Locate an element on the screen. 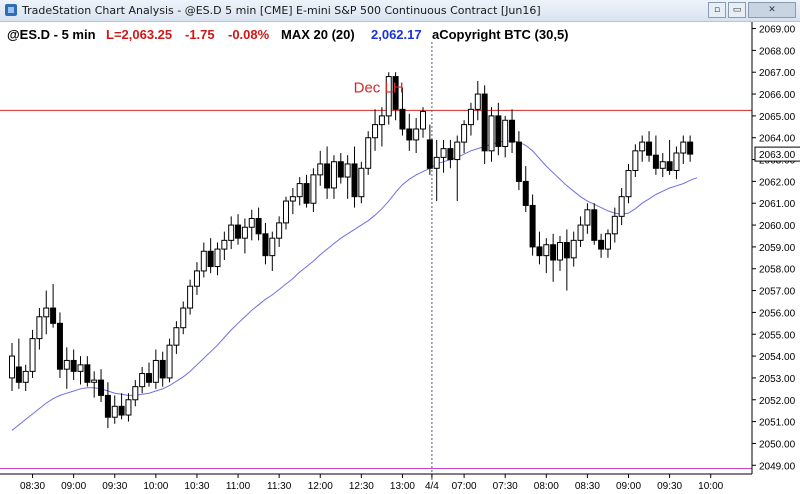 The image size is (800, 494). price-tick-label: 2061.00 is located at coordinates (777, 204).